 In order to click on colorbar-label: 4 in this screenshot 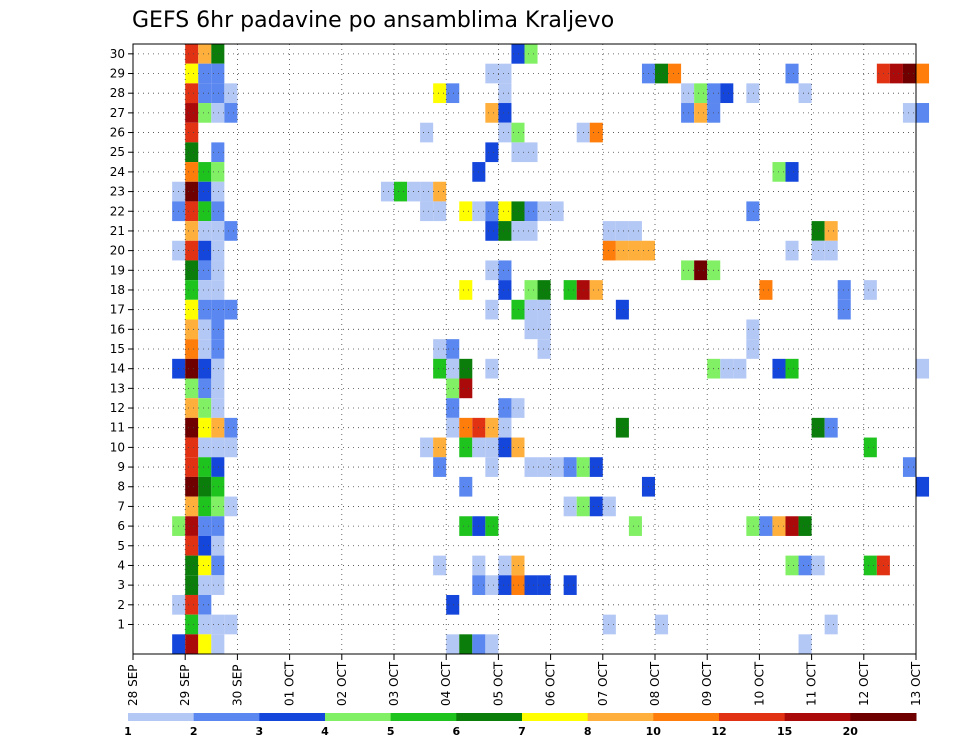, I will do `click(325, 731)`.